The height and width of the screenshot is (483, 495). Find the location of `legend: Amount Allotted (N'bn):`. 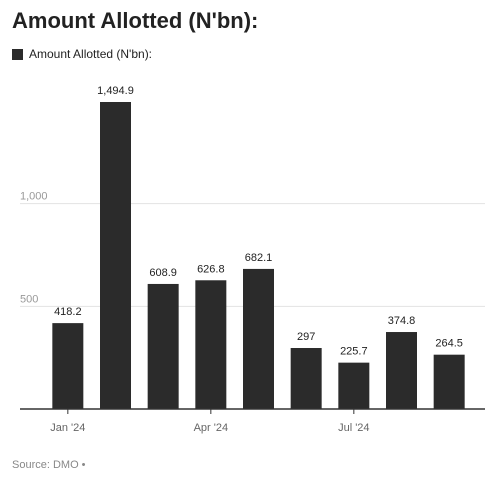

legend: Amount Allotted (N'bn): is located at coordinates (82, 54).